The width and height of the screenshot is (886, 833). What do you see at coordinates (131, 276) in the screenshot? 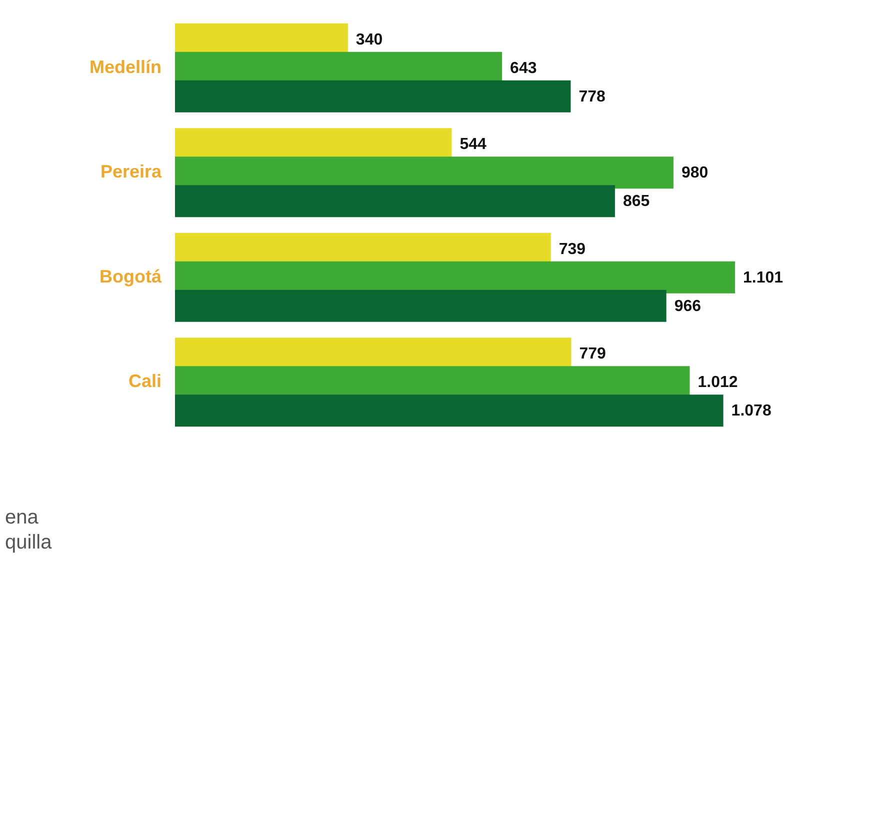
I see `y-tick-label: Bogotá` at bounding box center [131, 276].